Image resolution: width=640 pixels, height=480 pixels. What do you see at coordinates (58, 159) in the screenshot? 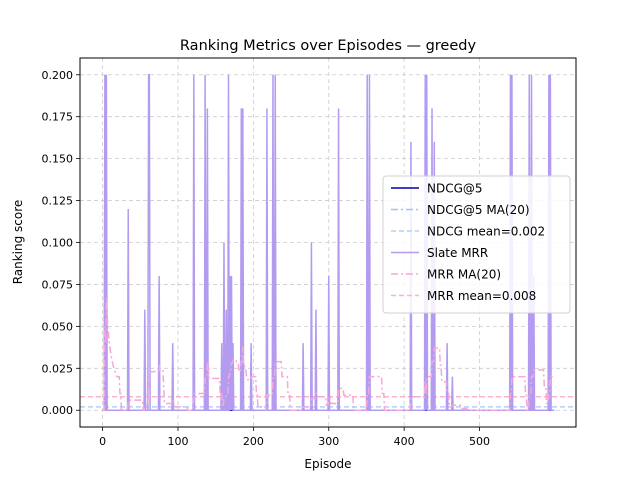
I see `y-tick-label: 0.150` at bounding box center [58, 159].